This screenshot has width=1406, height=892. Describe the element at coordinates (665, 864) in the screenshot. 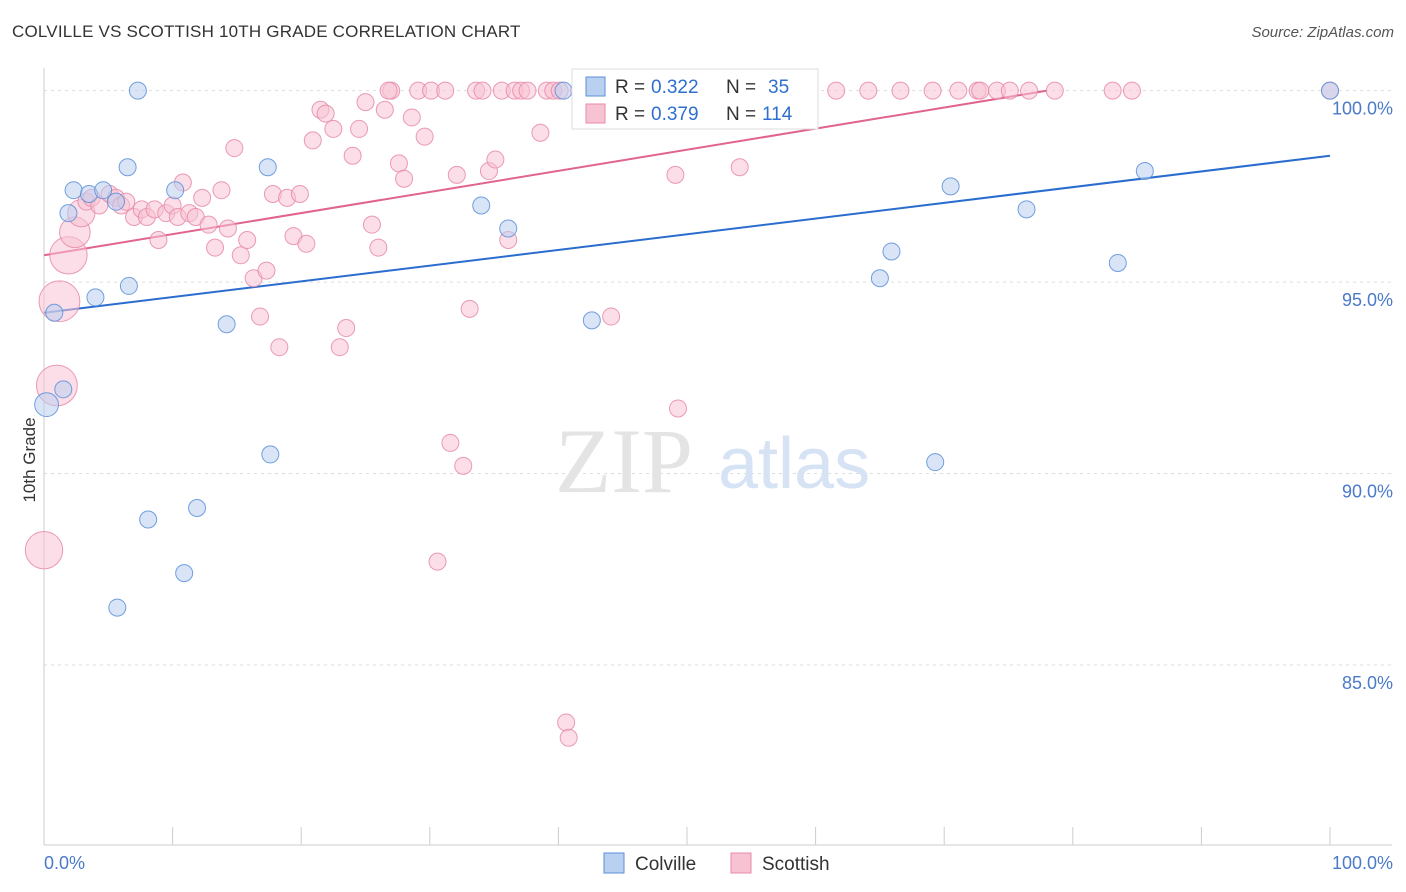

I see `bottom-legend-label-colville: Colville` at that location.